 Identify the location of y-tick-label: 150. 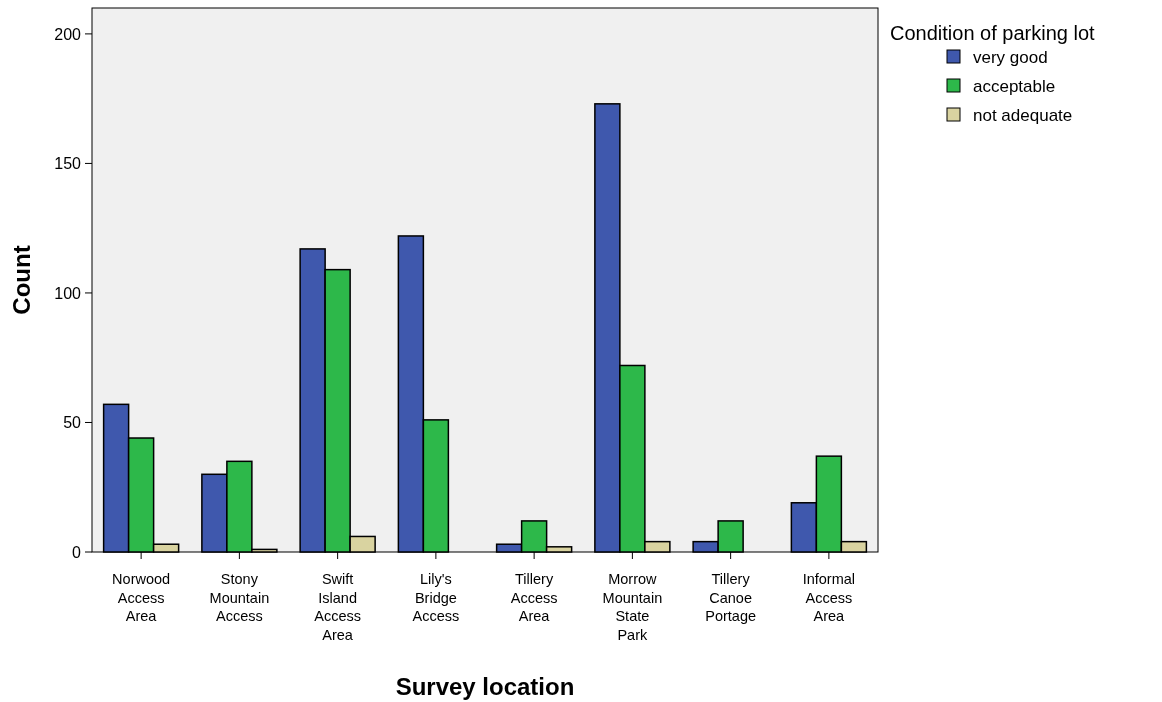
(68, 164).